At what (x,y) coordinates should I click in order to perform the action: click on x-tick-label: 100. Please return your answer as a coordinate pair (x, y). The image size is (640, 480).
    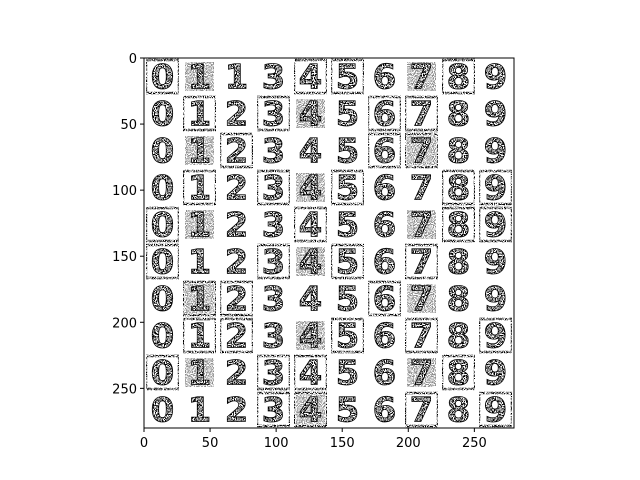
    Looking at the image, I should click on (276, 443).